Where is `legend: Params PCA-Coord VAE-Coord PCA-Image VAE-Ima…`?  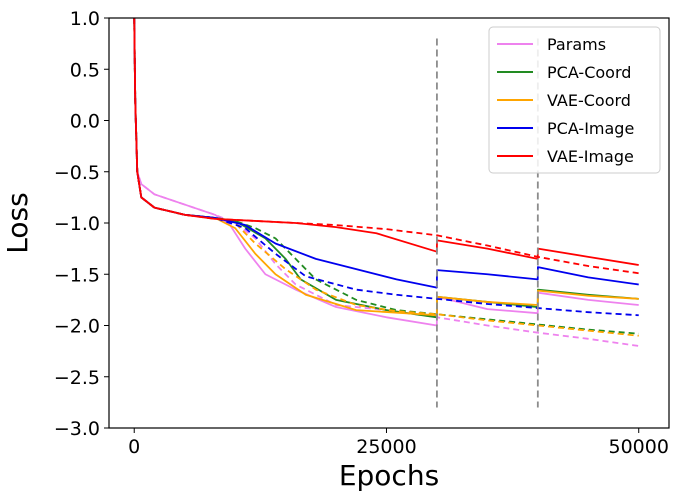 legend: Params PCA-Coord VAE-Coord PCA-Image VAE-Ima… is located at coordinates (574, 100).